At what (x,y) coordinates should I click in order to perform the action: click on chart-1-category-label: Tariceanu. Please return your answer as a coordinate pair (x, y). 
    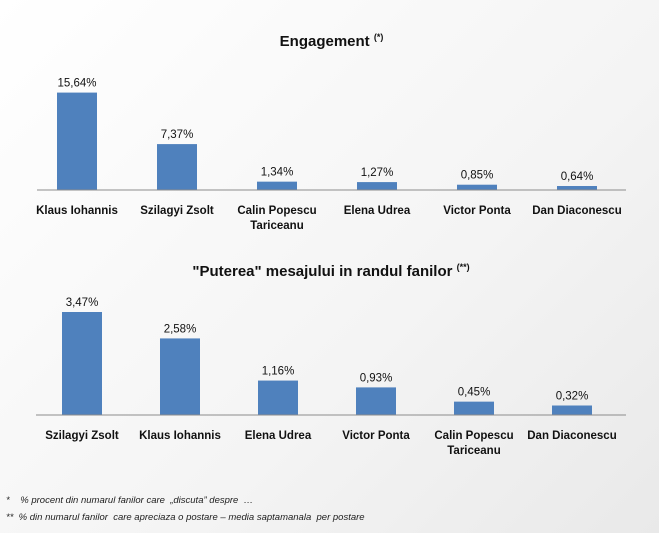
    Looking at the image, I should click on (276, 226).